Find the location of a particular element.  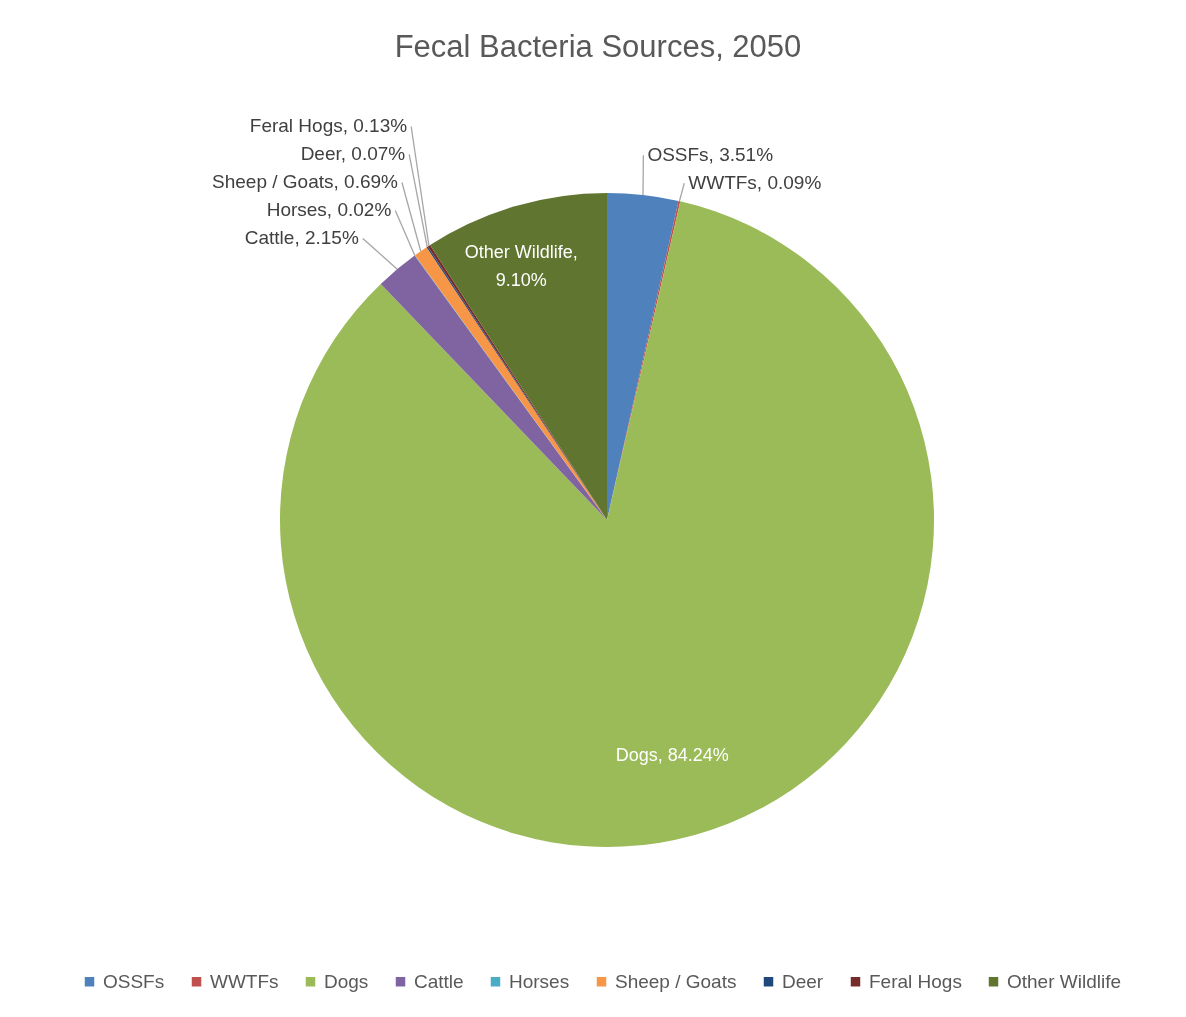

legend-label: Sheep / Goats is located at coordinates (676, 981).